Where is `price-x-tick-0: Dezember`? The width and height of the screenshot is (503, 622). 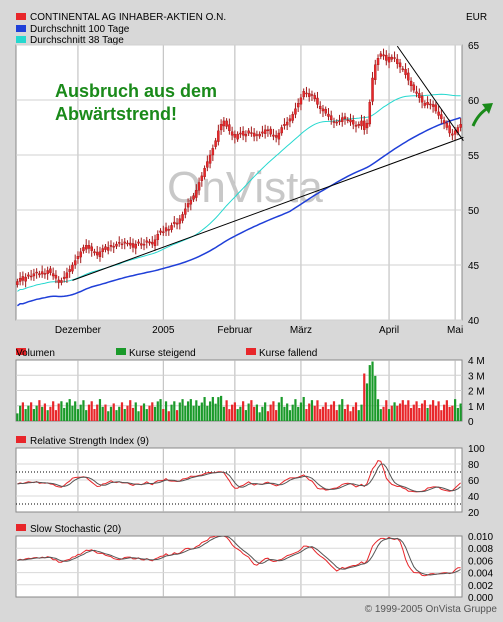 price-x-tick-0: Dezember is located at coordinates (78, 330).